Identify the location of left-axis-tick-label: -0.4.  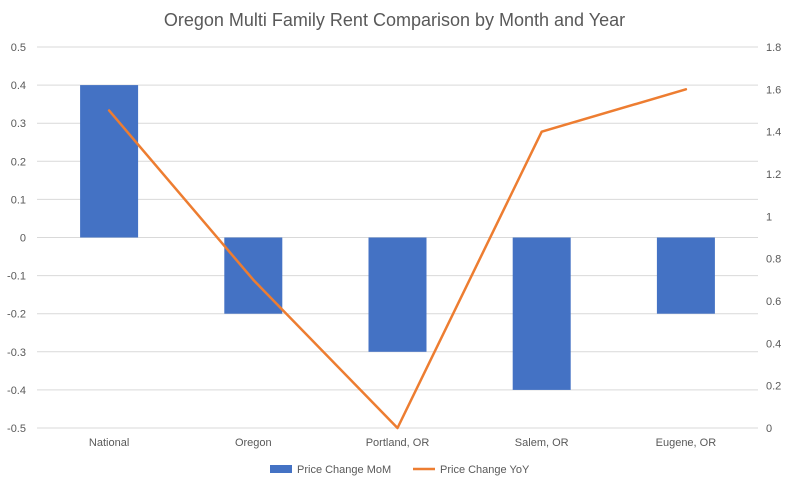
(16, 391).